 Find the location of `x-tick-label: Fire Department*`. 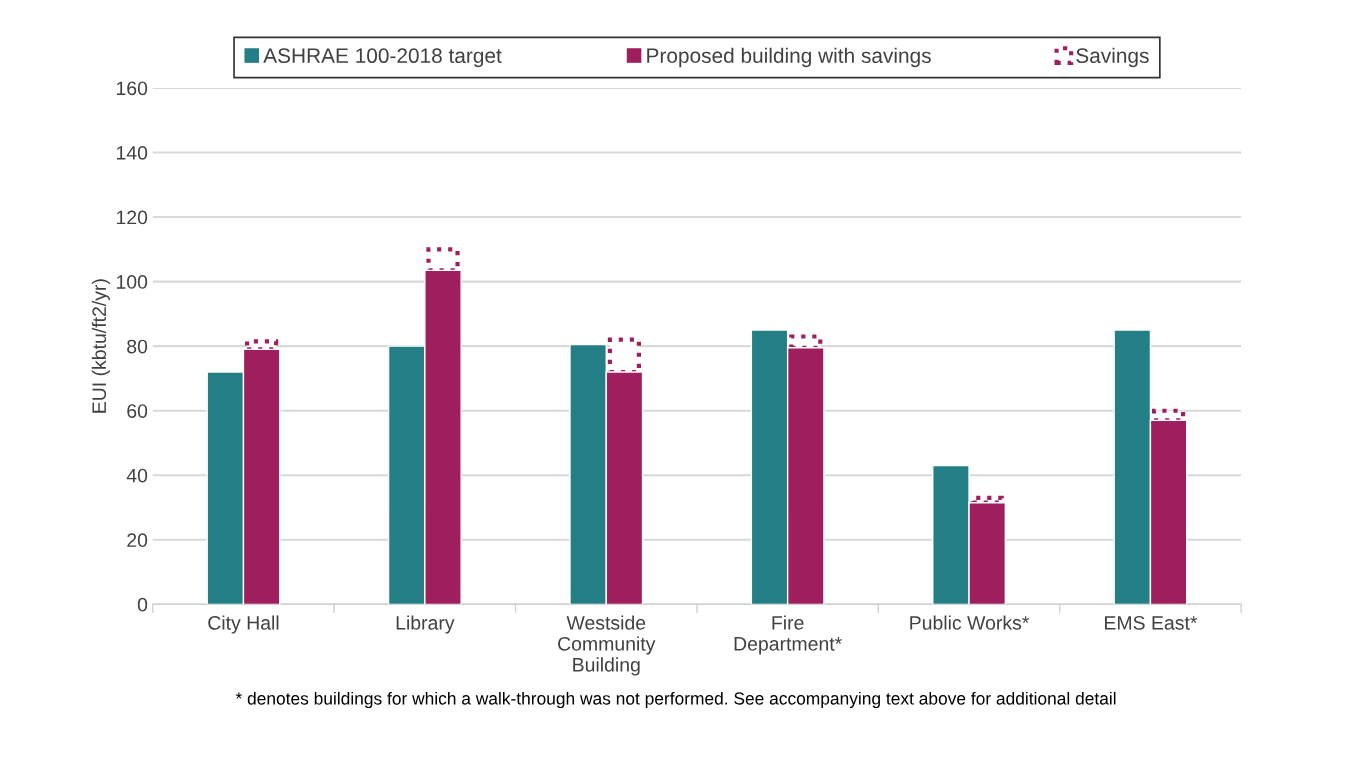

x-tick-label: Fire Department* is located at coordinates (788, 635).